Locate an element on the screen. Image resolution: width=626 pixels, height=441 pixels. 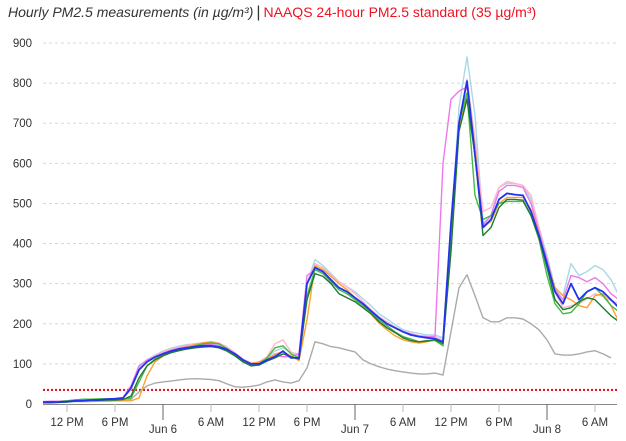
y-tick-label: 200 is located at coordinates (22, 325).